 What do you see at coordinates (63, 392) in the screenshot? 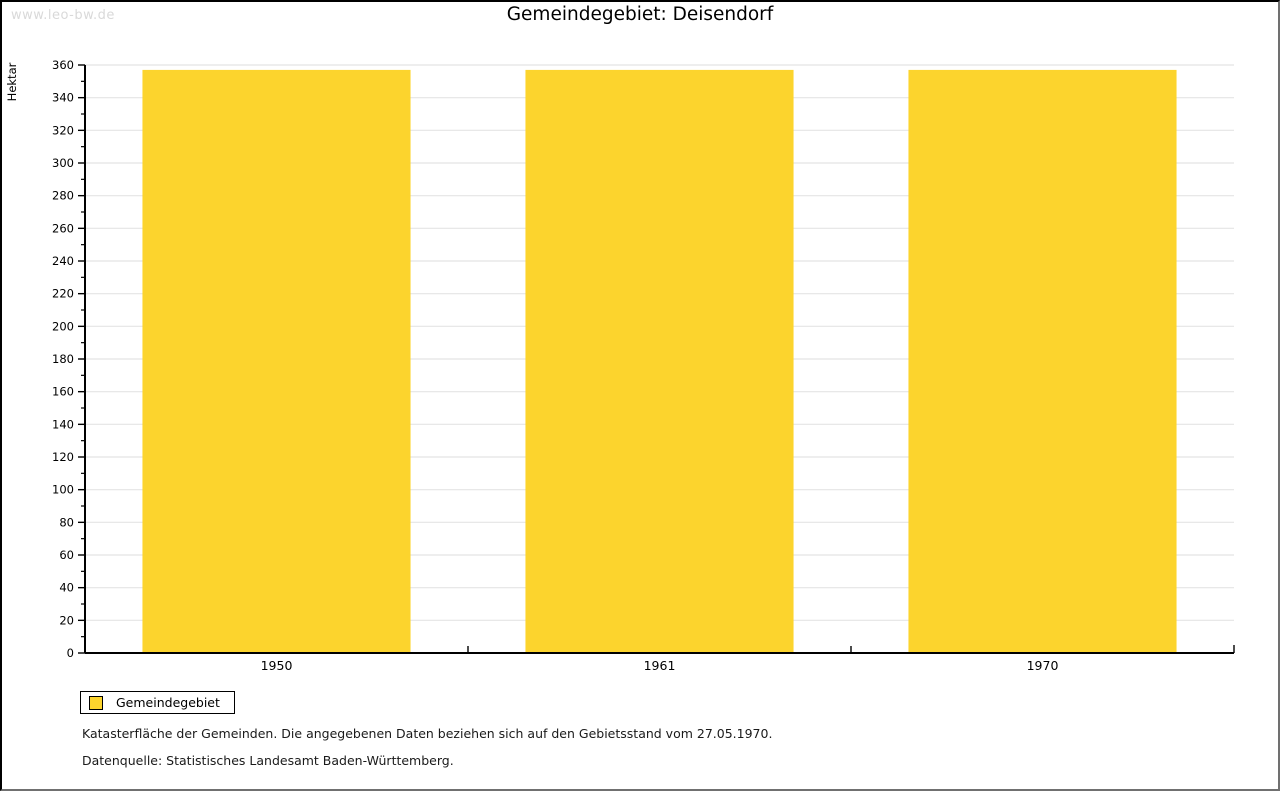
I see `y-tick-label: 160` at bounding box center [63, 392].